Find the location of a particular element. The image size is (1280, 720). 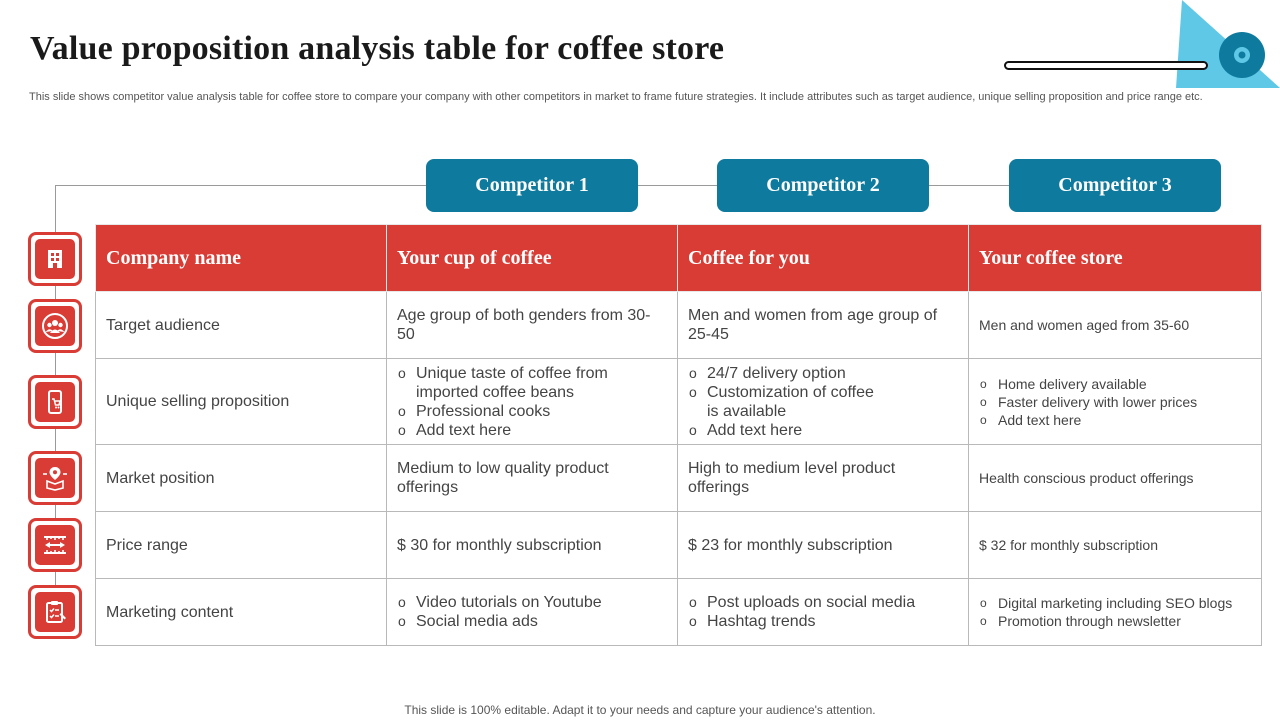

table-cell: High to medium level product offerings is located at coordinates (823, 478).